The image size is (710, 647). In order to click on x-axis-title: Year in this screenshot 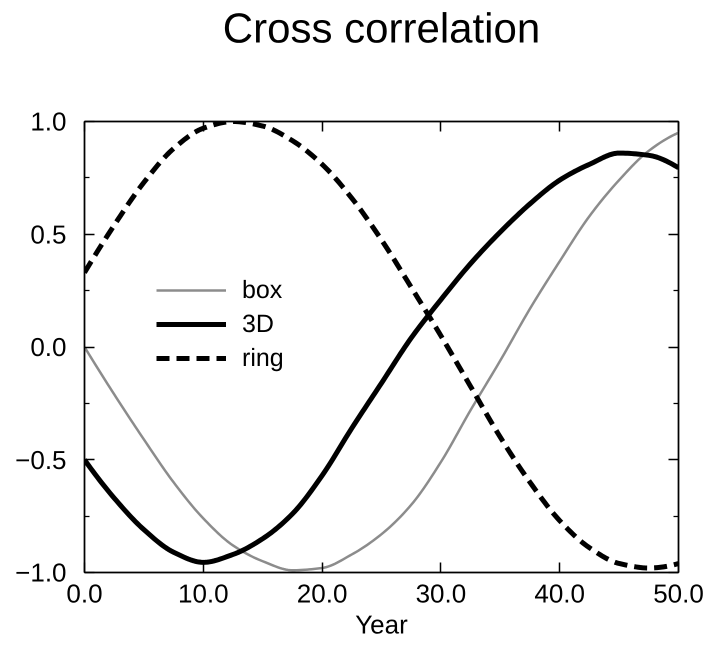, I will do `click(381, 625)`.